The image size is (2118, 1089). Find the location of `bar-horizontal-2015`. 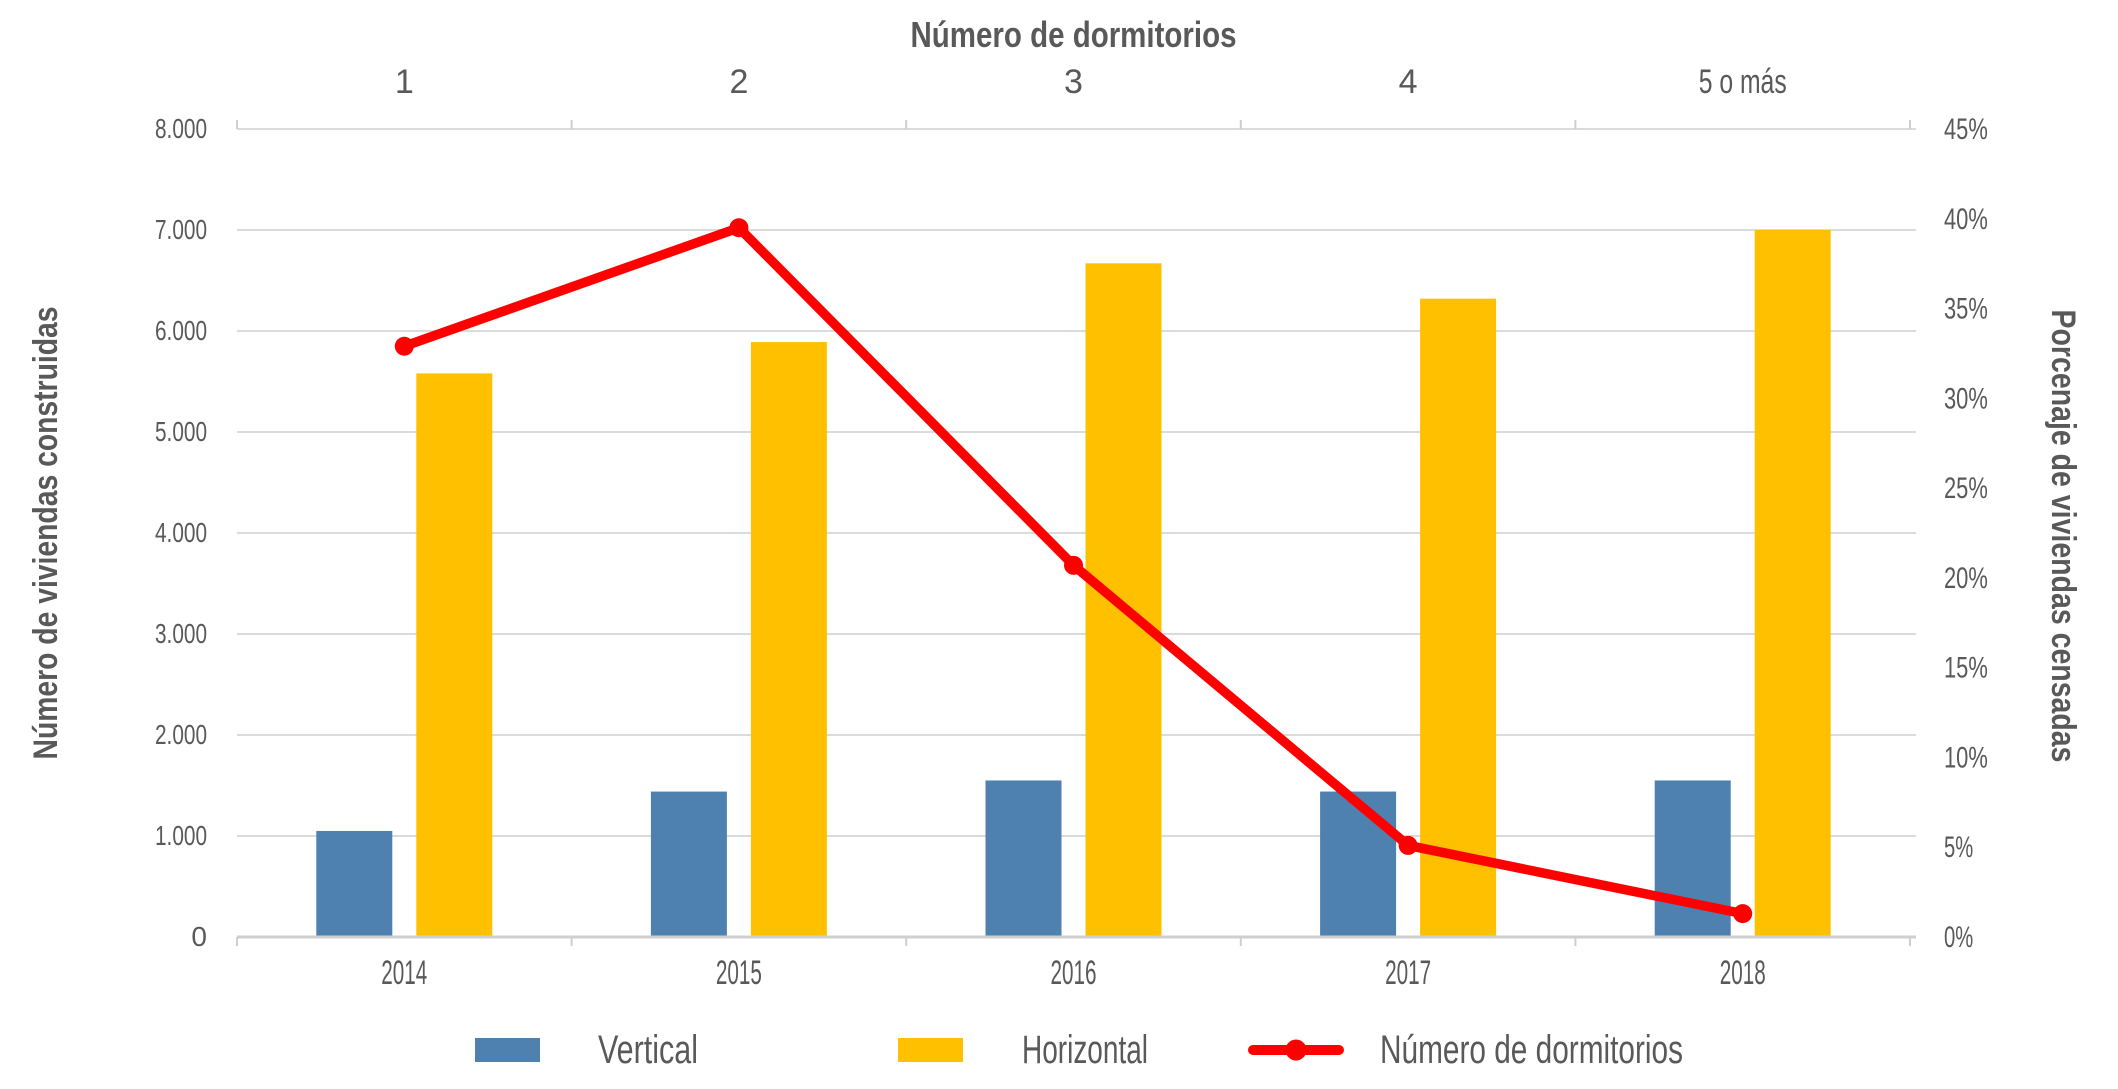

bar-horizontal-2015 is located at coordinates (788, 639).